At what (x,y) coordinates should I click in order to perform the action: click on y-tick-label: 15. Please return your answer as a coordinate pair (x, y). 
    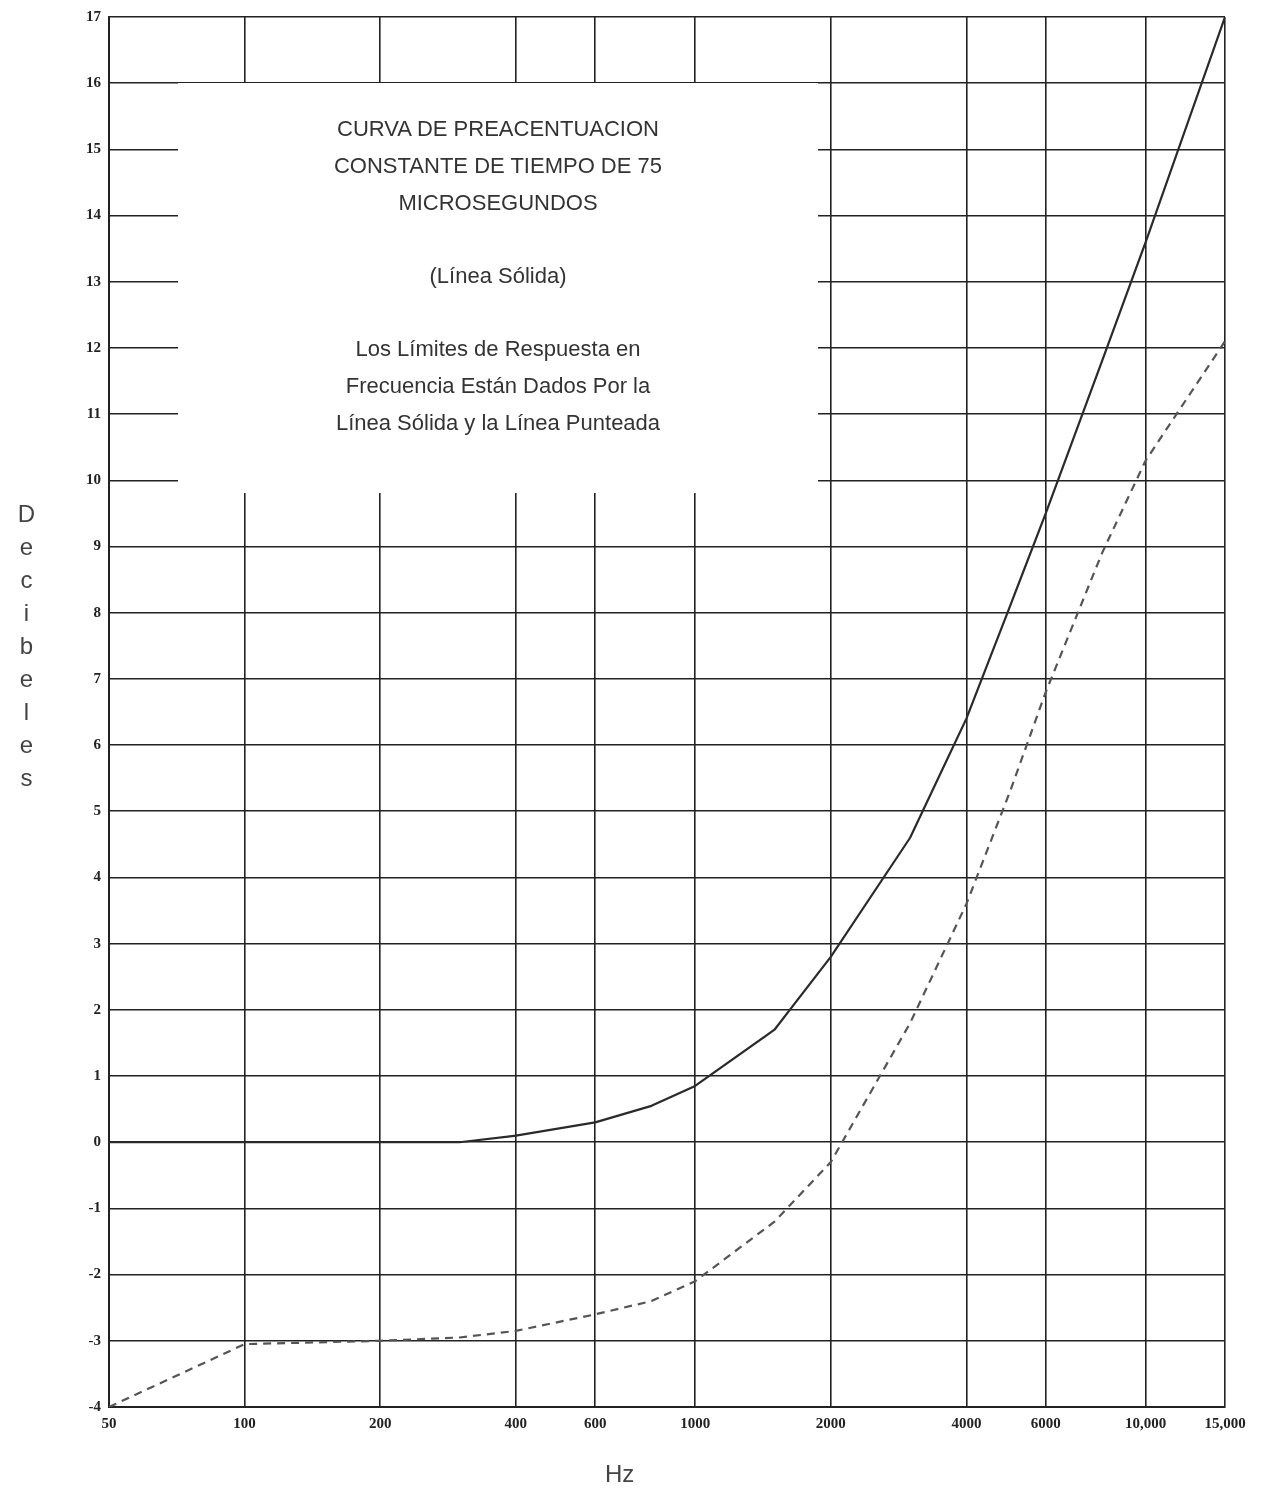
    Looking at the image, I should click on (93, 148).